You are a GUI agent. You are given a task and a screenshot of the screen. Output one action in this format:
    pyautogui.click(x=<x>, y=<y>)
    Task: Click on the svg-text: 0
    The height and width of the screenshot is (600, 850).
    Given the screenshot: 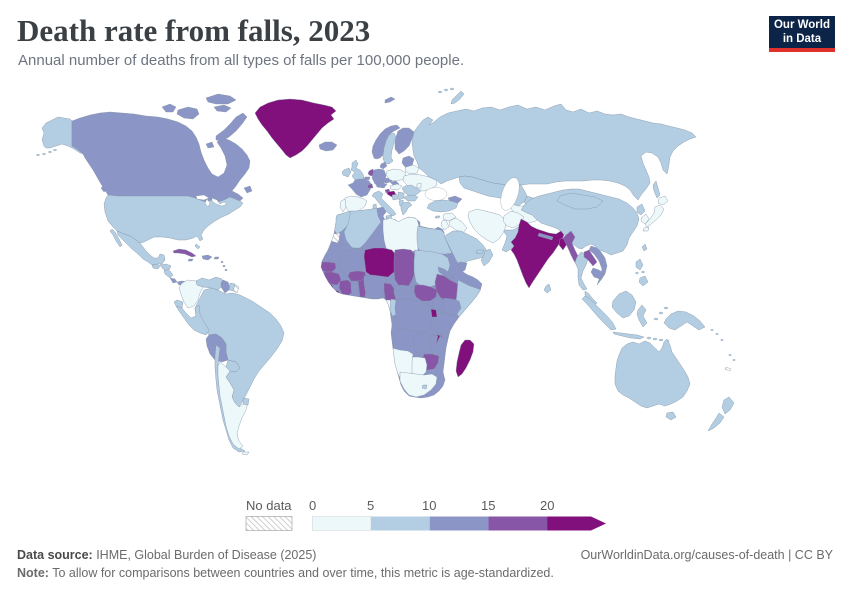 What is the action you would take?
    pyautogui.click(x=312, y=505)
    